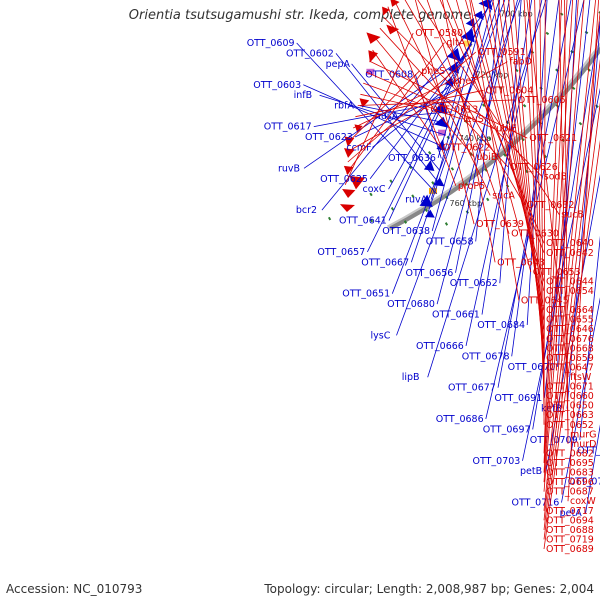  Describe the element at coordinates (570, 387) in the screenshot. I see `gene-label: OTT_0671` at that location.